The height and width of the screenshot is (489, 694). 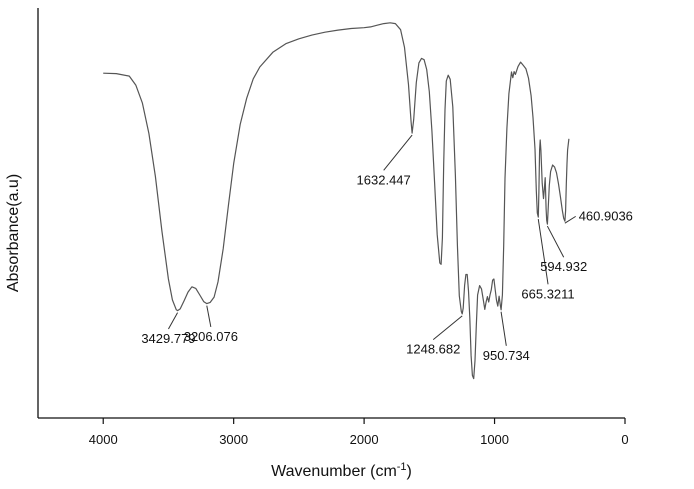 What do you see at coordinates (506, 355) in the screenshot?
I see `peak-label: 950.734` at bounding box center [506, 355].